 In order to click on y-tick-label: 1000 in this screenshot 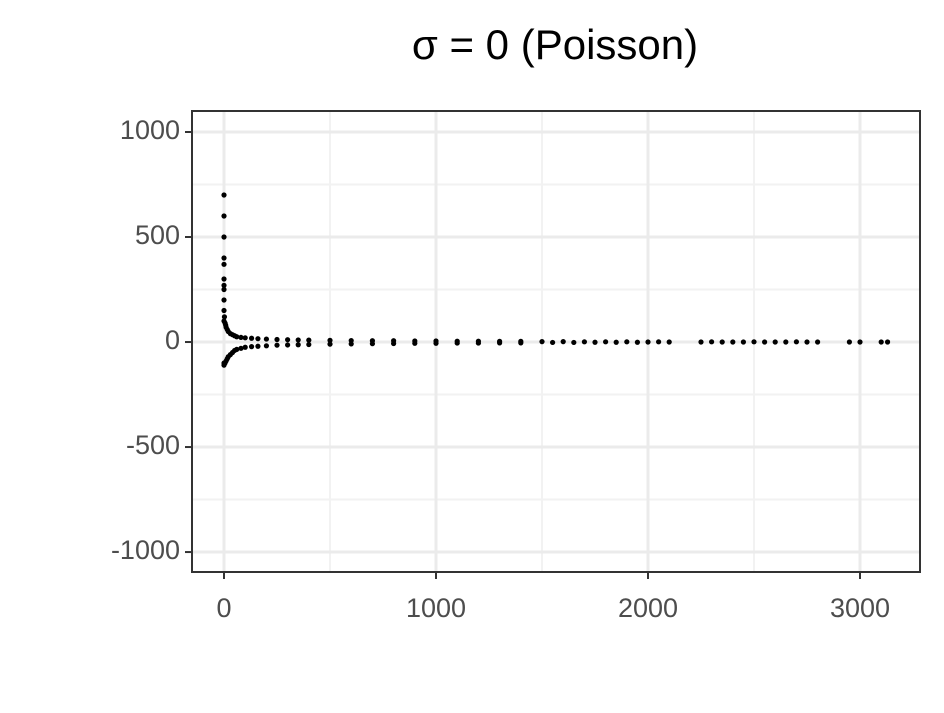, I will do `click(150, 130)`.